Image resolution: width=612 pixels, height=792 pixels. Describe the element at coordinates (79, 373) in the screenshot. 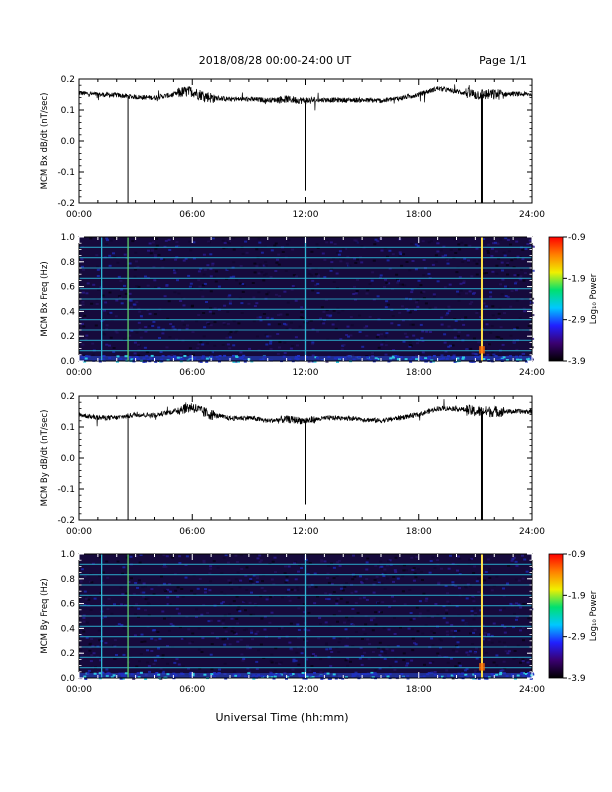

I see `x-tick-label: 00:00` at that location.